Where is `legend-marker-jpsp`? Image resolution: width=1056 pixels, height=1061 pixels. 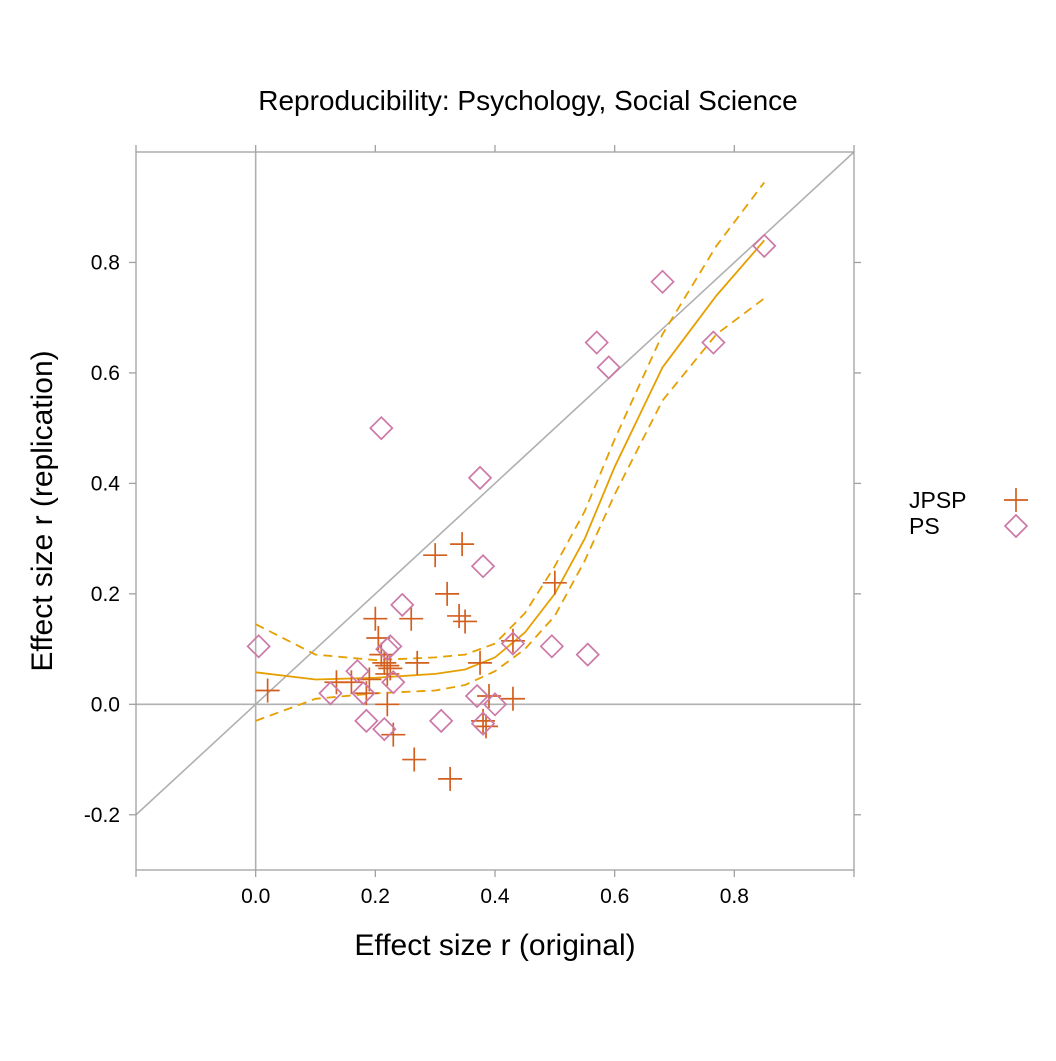 legend-marker-jpsp is located at coordinates (1016, 500).